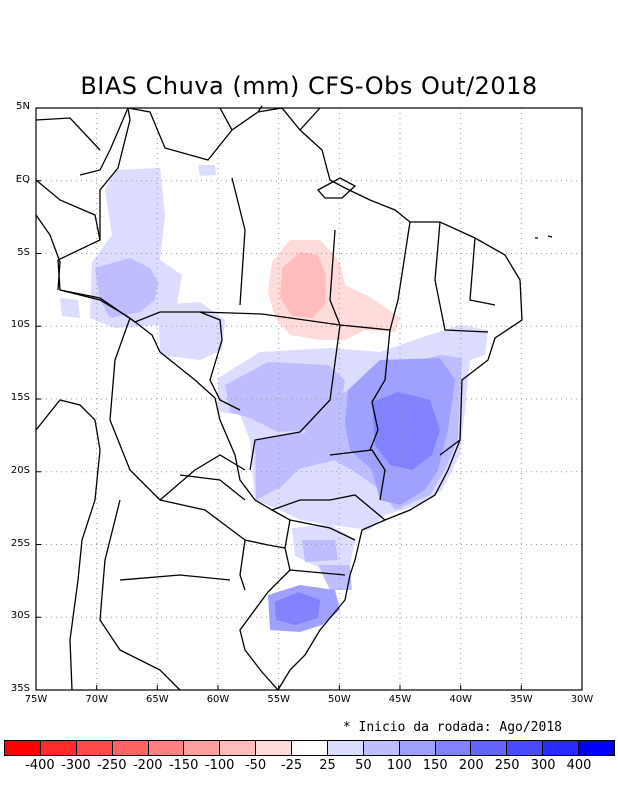  I want to click on colorbar-label: -300, so click(76, 765).